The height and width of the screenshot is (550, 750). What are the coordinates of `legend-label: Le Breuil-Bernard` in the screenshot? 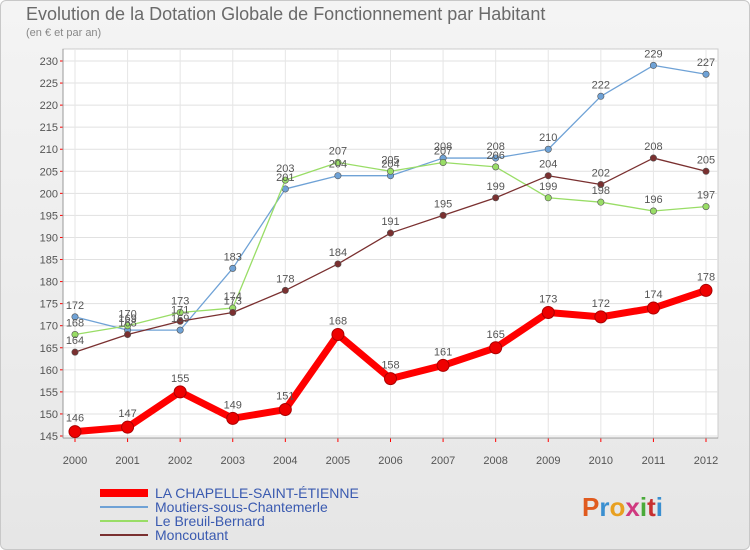 It's located at (210, 521).